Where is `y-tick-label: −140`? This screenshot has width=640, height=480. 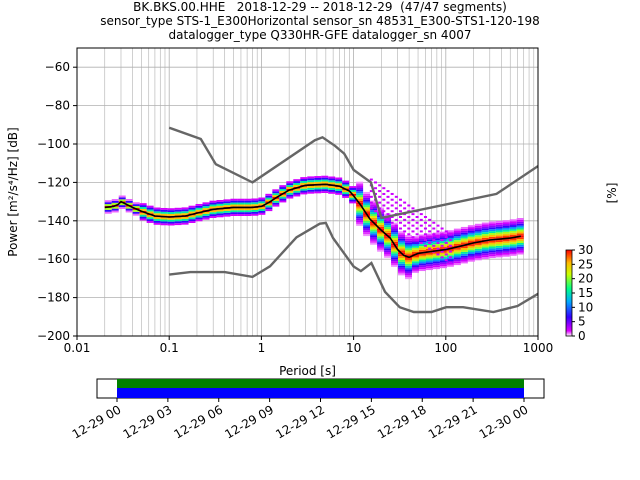
y-tick-label: −140 is located at coordinates (53, 221).